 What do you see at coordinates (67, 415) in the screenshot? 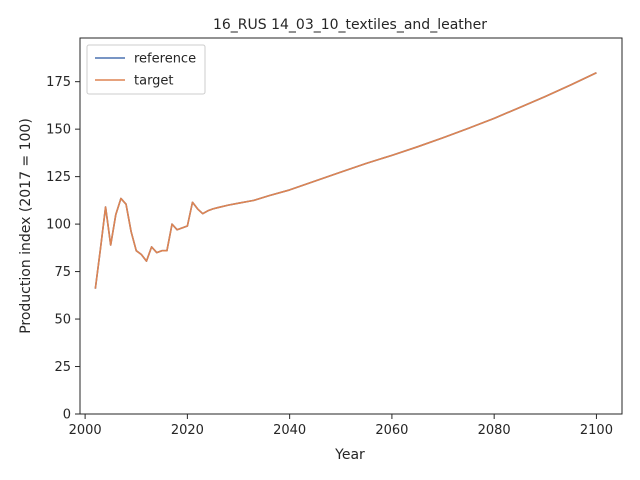
I see `y-tick-label: 0` at bounding box center [67, 415].